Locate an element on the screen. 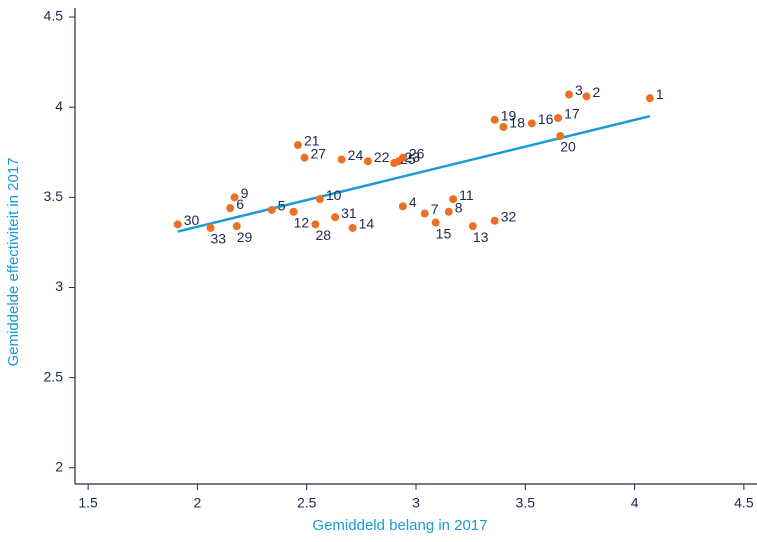 Image resolution: width=757 pixels, height=542 pixels. point-label: 11 is located at coordinates (466, 195).